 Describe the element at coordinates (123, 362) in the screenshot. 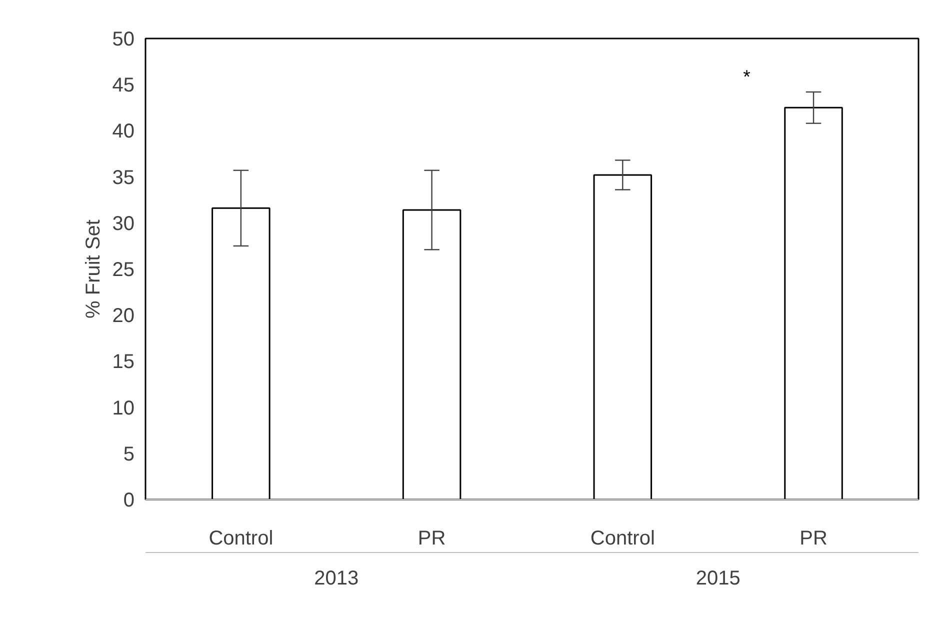

I see `y-tick-label: 15` at that location.